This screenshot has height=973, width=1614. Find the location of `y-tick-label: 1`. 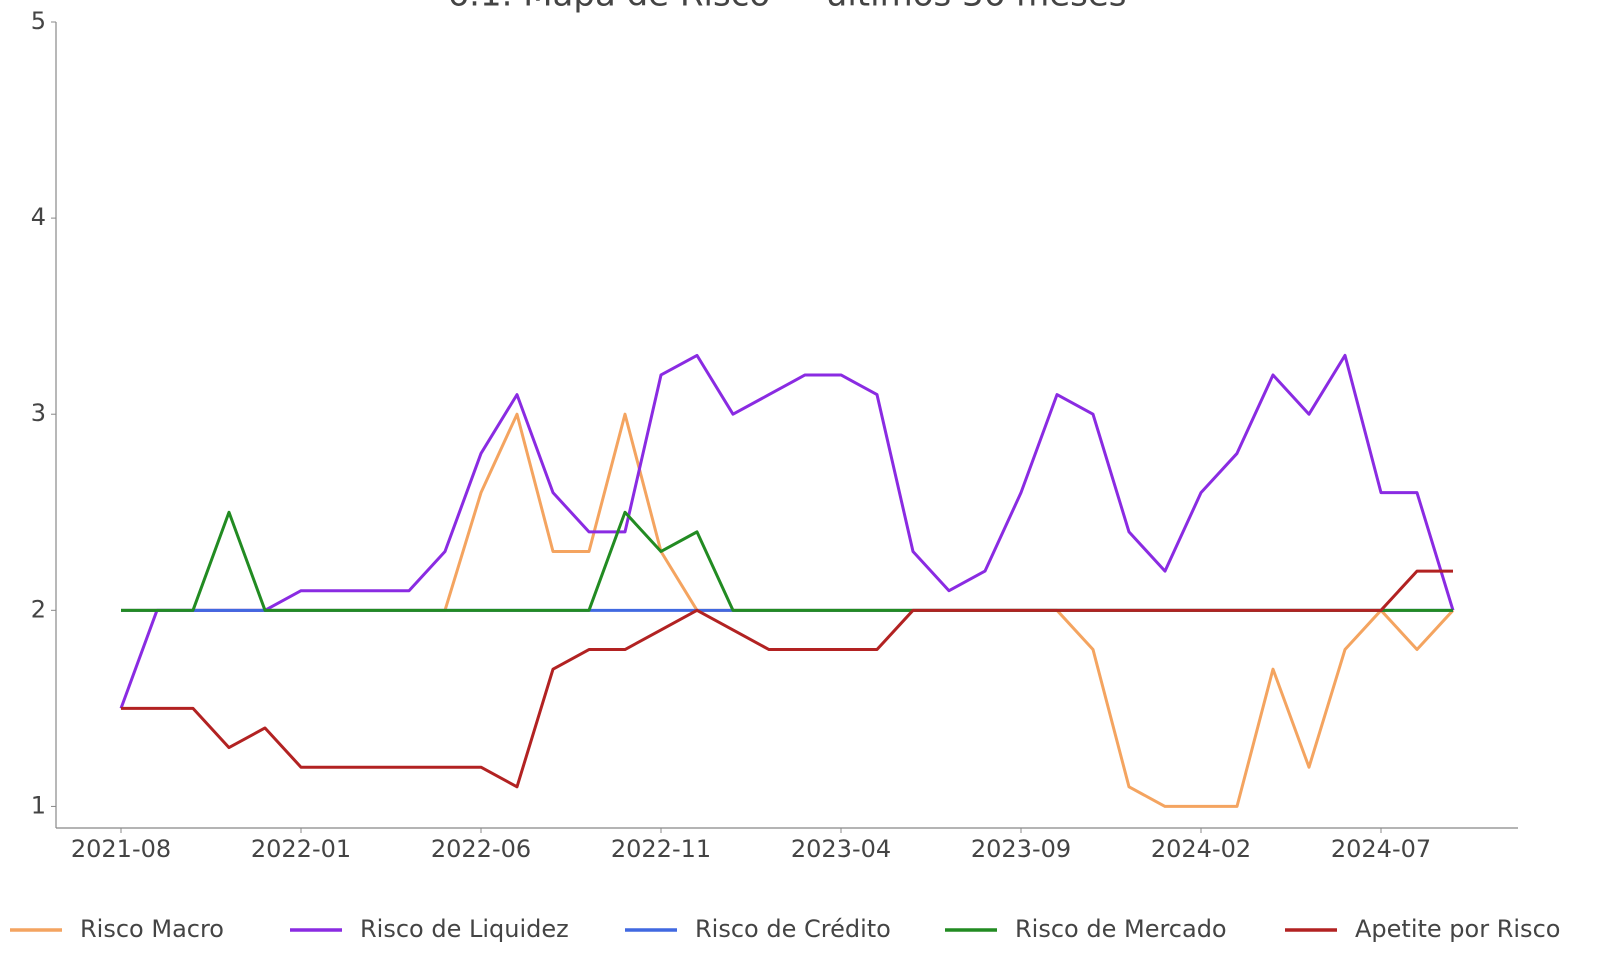

y-tick-label: 1 is located at coordinates (38, 805).